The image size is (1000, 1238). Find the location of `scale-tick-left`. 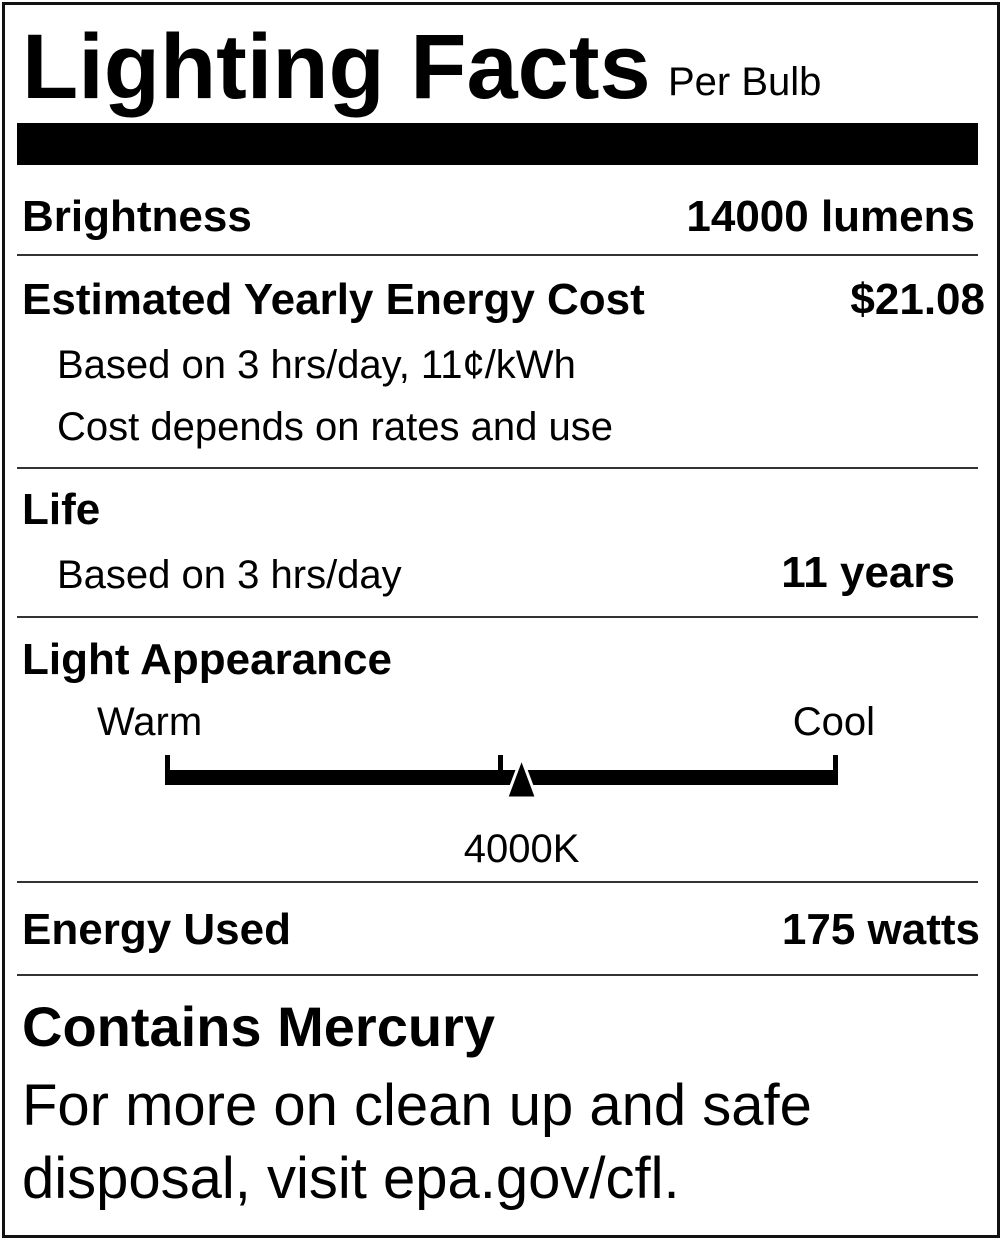

scale-tick-left is located at coordinates (167, 763).